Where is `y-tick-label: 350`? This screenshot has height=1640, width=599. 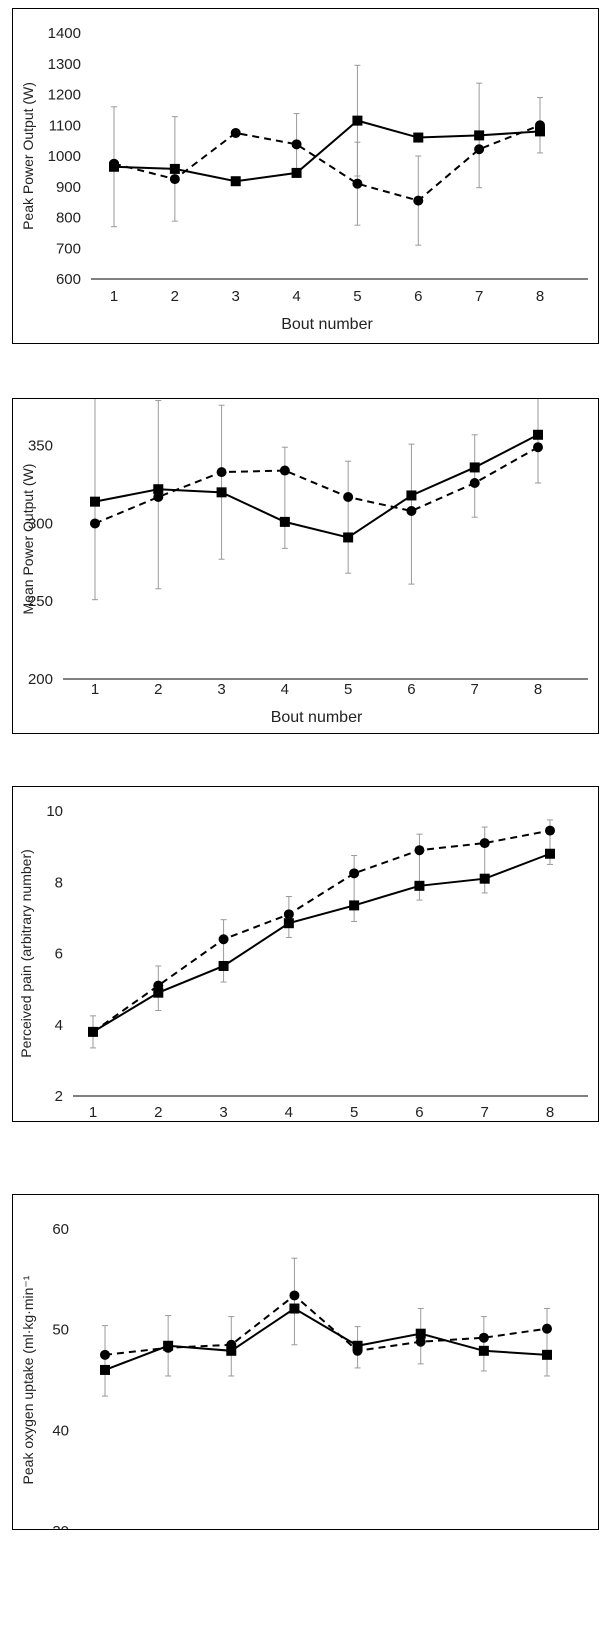
y-tick-label: 350 is located at coordinates (40, 446).